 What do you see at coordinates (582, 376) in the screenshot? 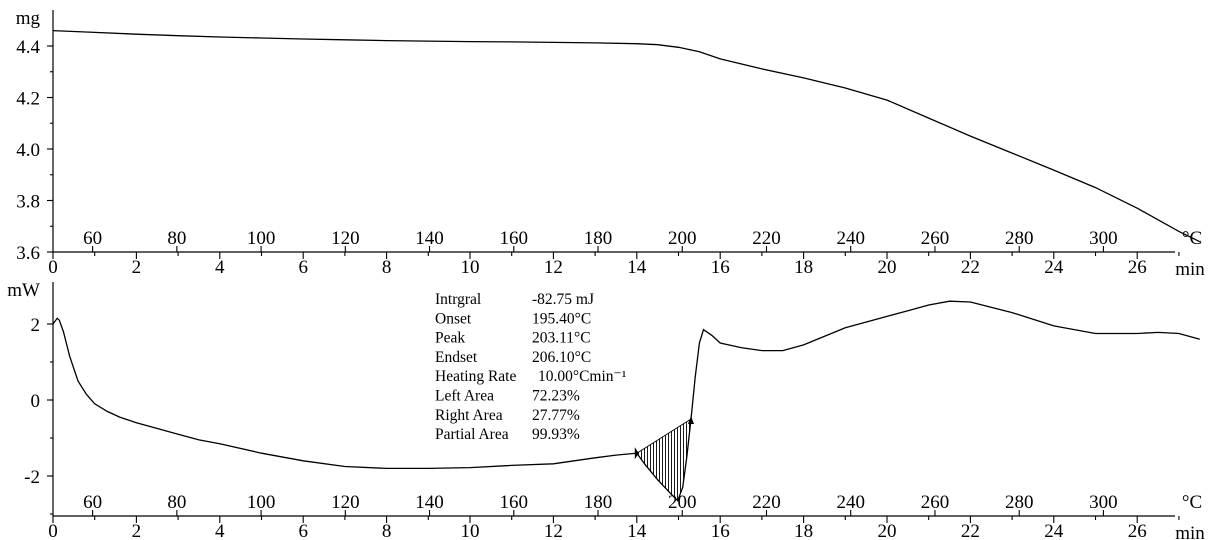
I see `annotation-value: 10.00°Cmin⁻¹` at bounding box center [582, 376].